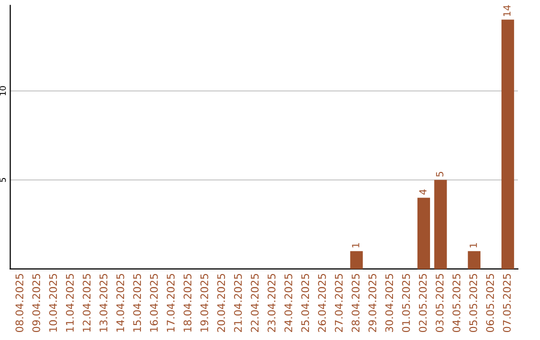 The height and width of the screenshot is (340, 540). I want to click on x-tick-label: 01.05.2025, so click(406, 303).